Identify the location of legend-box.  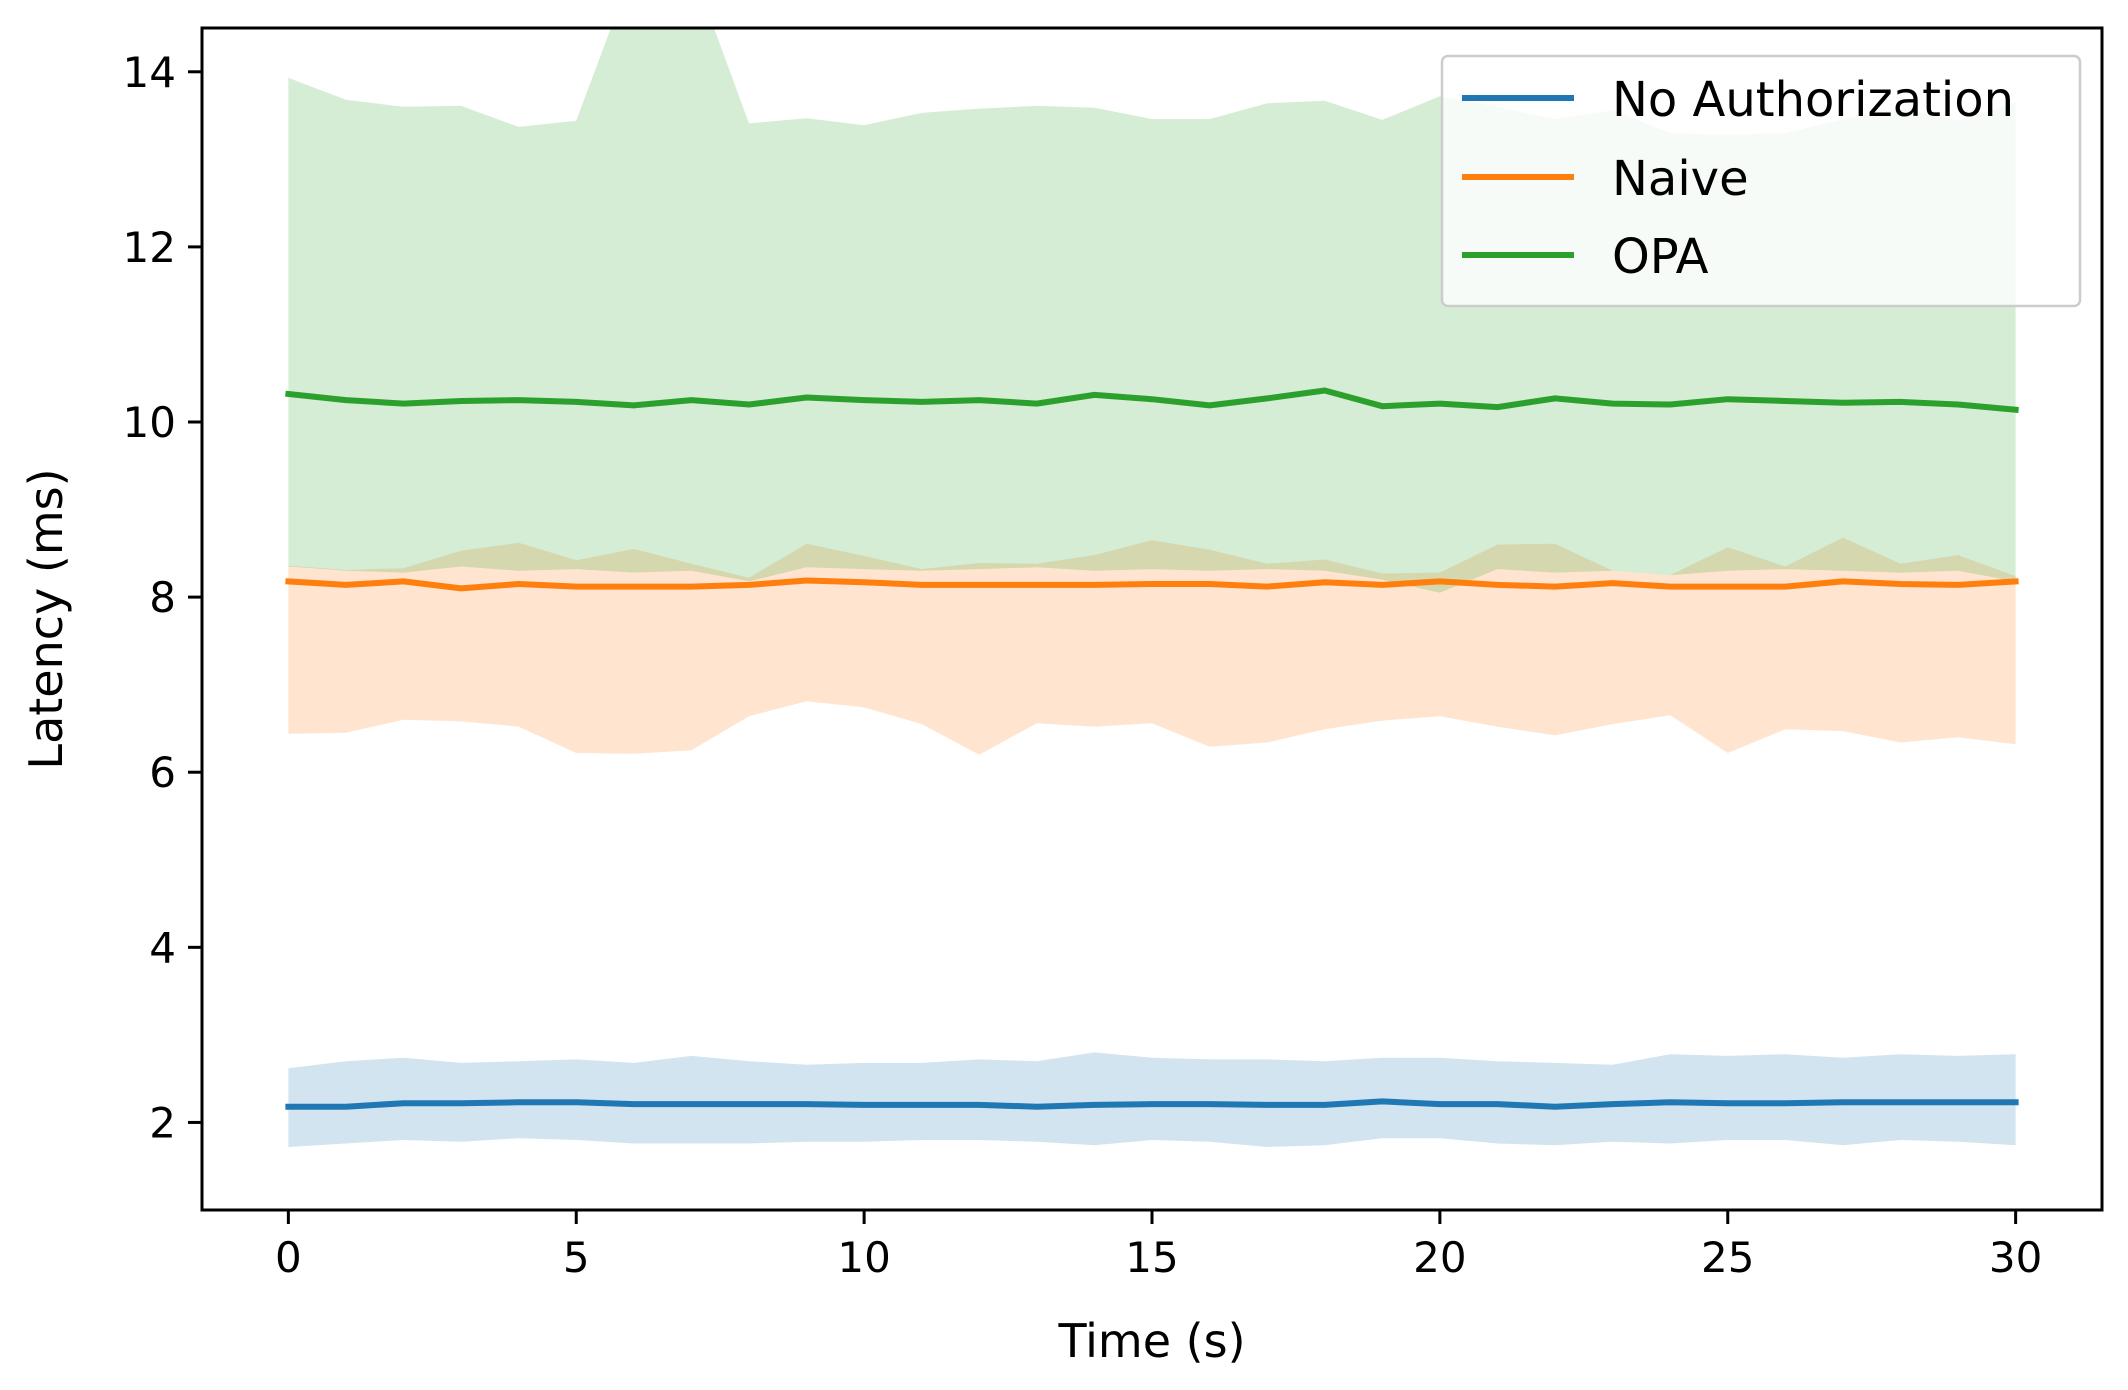
(1761, 181).